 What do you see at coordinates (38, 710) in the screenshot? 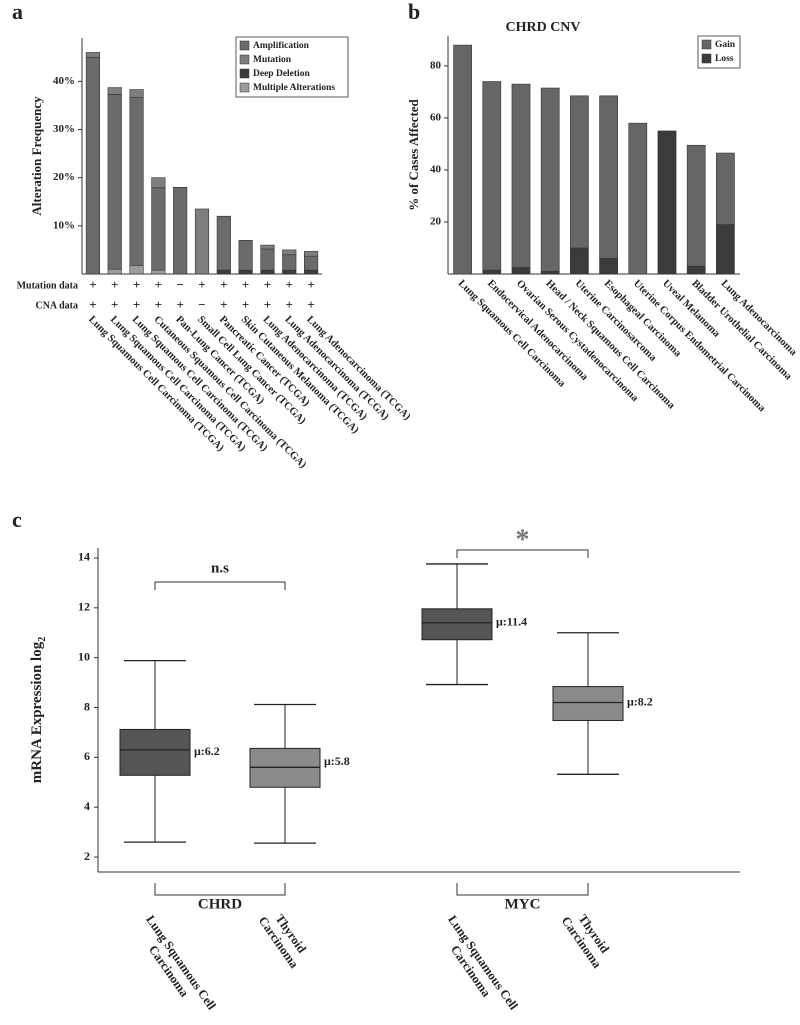
I see `y-axis-label: mRNA Expression log2` at bounding box center [38, 710].